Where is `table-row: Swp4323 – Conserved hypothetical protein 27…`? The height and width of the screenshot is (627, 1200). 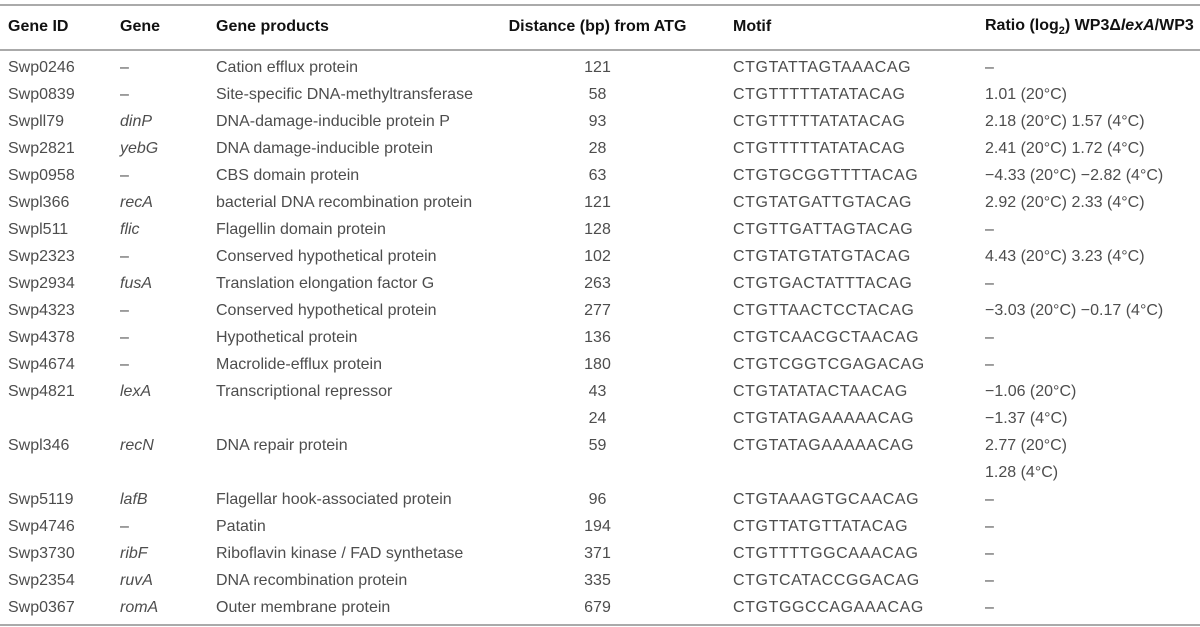
table-row: Swp4323 – Conserved hypothetical protein 27… is located at coordinates (600, 310).